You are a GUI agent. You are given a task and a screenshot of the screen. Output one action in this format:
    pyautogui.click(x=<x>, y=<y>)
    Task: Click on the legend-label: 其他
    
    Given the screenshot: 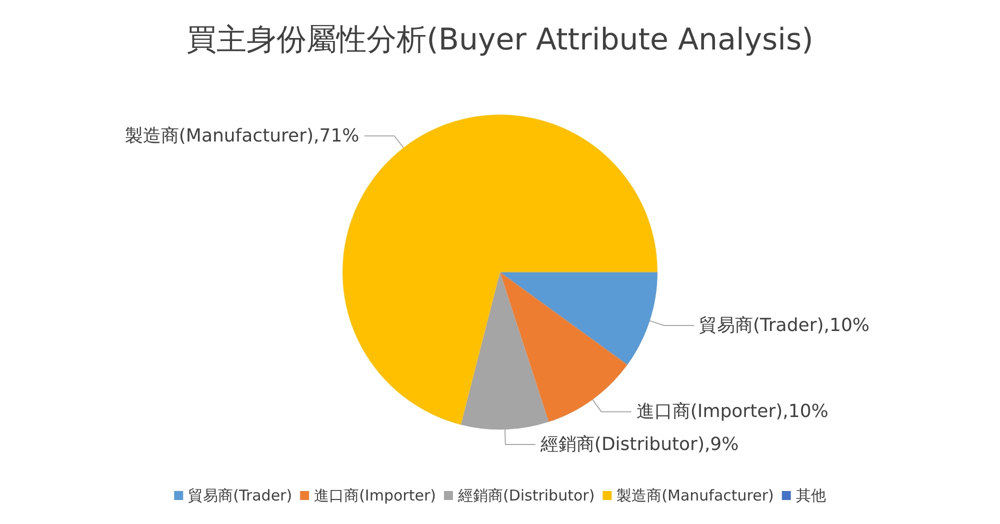 What is the action you would take?
    pyautogui.click(x=811, y=495)
    